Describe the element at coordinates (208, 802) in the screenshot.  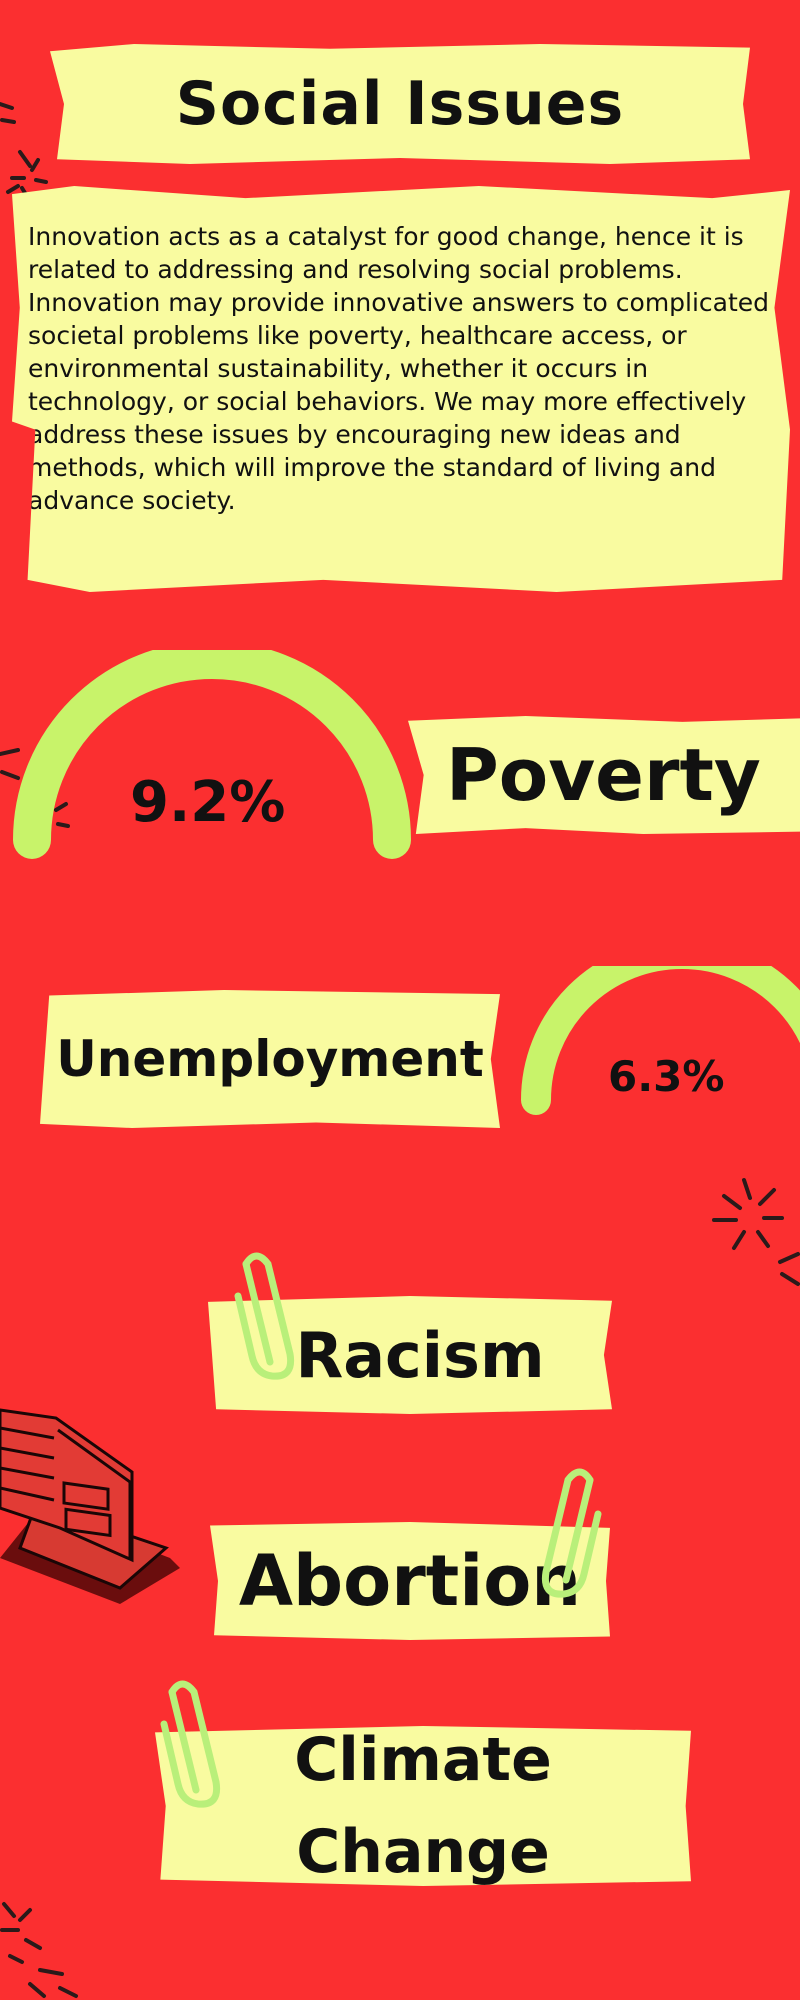
I see `poverty-value: 9.2%` at that location.